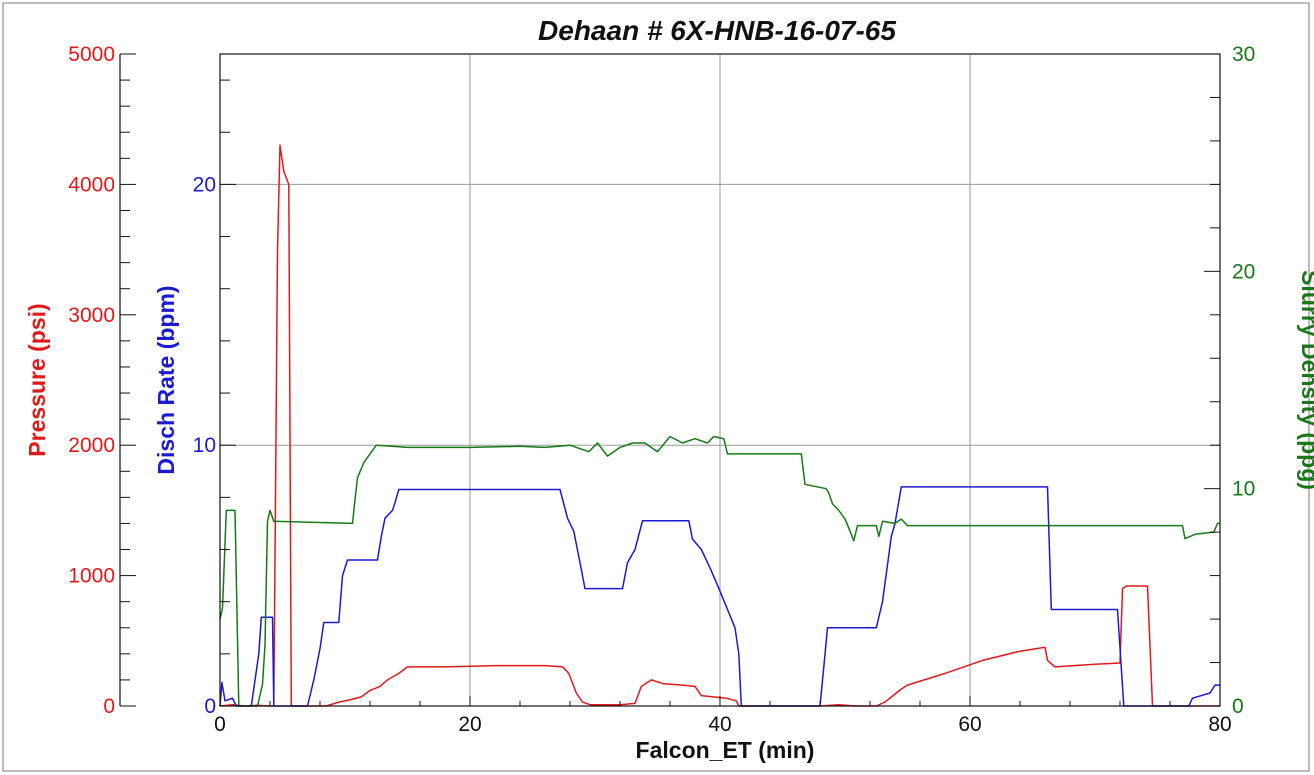 Image resolution: width=1314 pixels, height=775 pixels. Describe the element at coordinates (91, 54) in the screenshot. I see `pressure-tick-label: 5000` at that location.